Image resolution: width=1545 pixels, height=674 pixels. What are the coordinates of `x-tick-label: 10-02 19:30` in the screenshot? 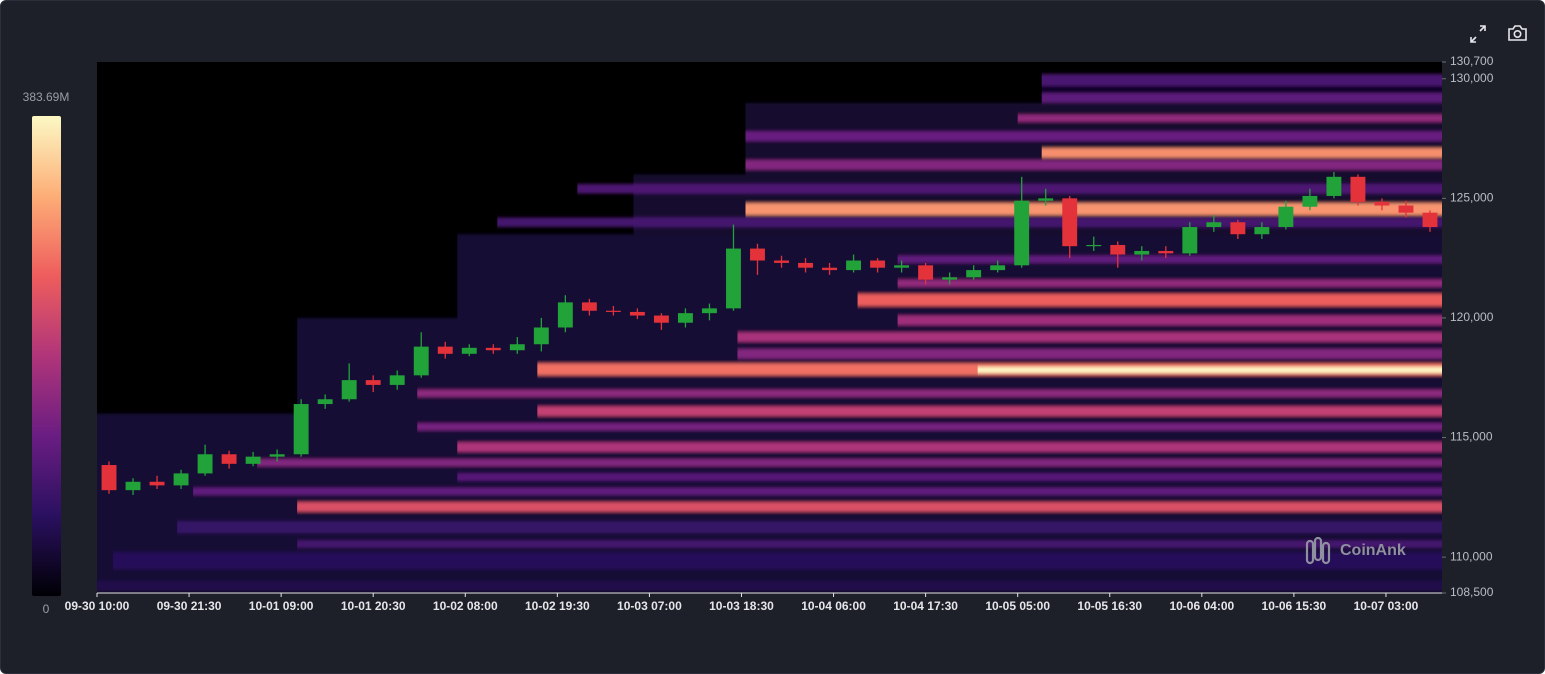 It's located at (557, 606).